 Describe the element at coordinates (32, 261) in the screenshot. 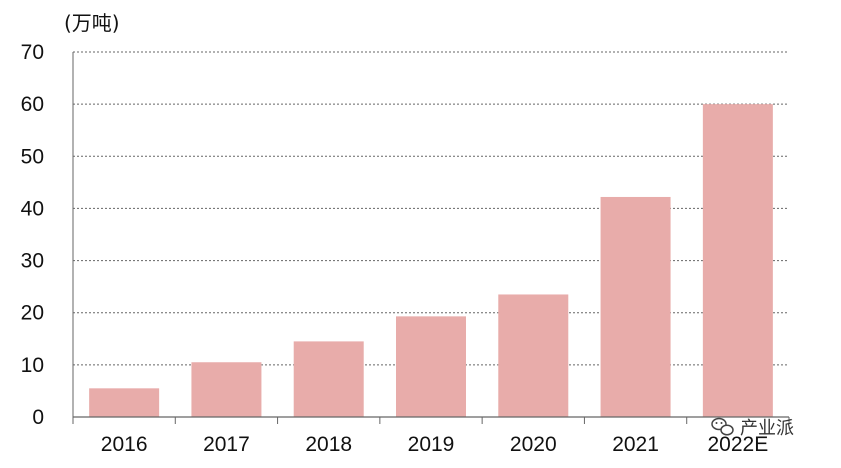

I see `y-tick-label: 30` at that location.